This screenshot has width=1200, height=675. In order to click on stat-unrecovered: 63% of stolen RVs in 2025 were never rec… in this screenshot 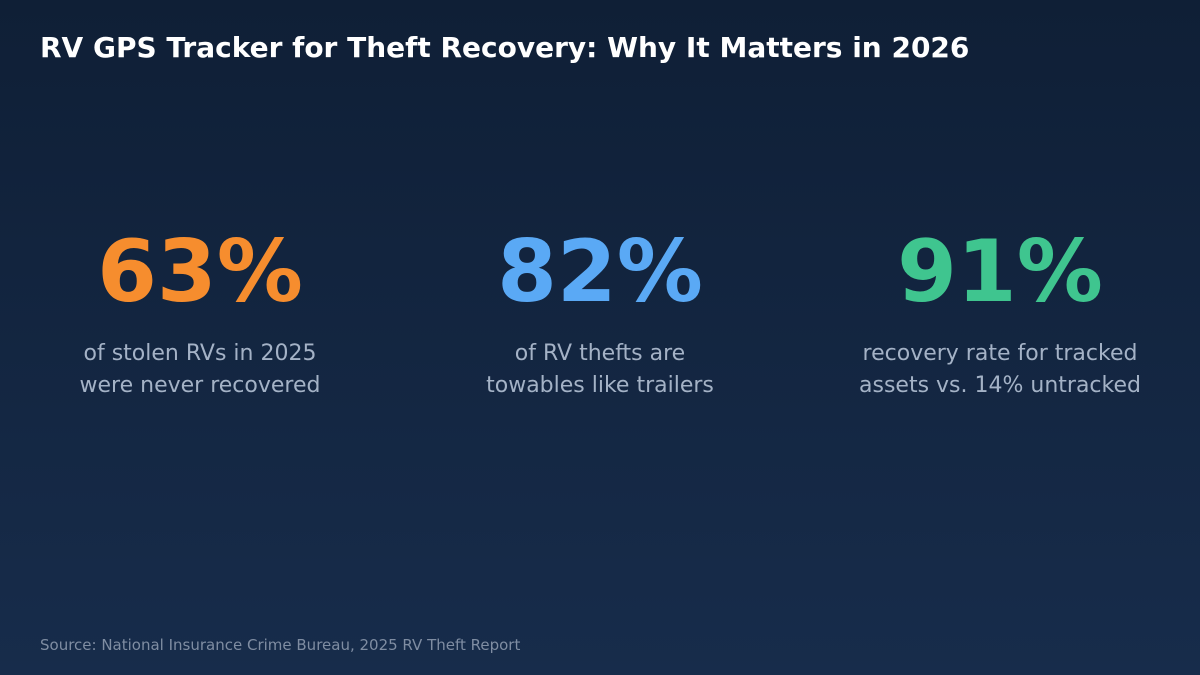, I will do `click(200, 312)`.